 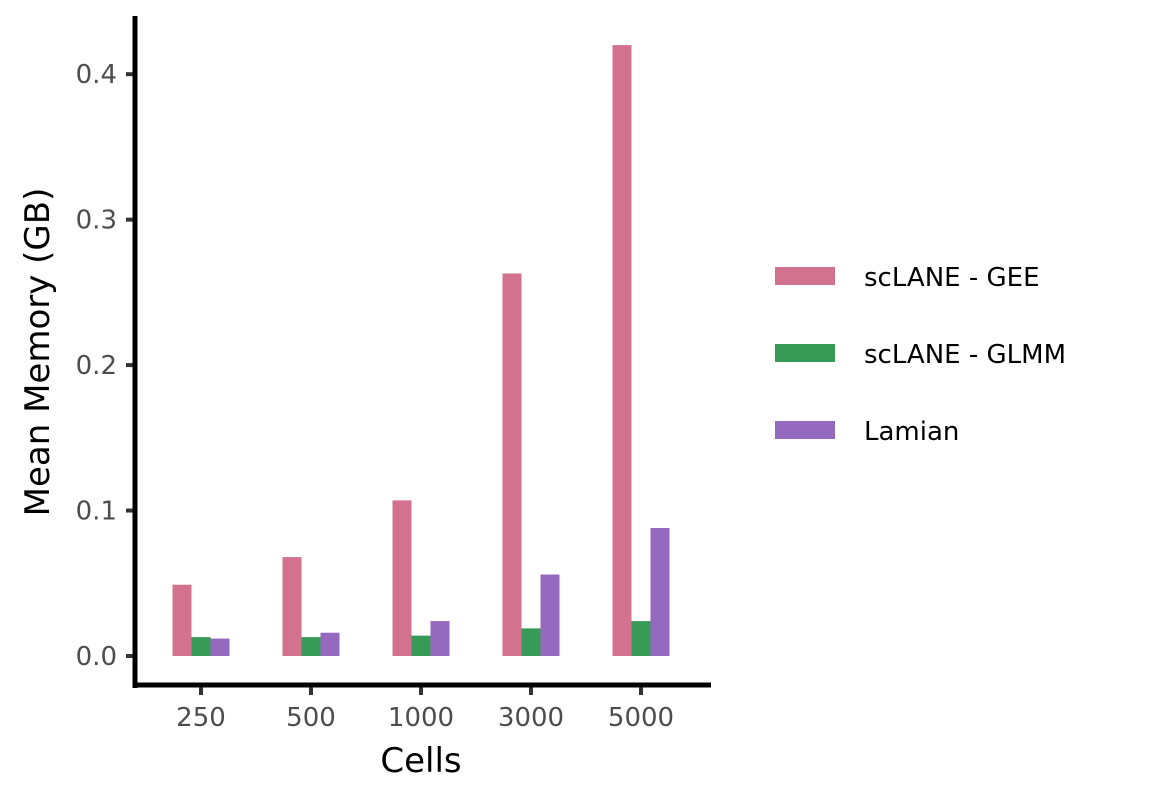 What do you see at coordinates (952, 278) in the screenshot?
I see `legend-label: scLANE - GEE` at bounding box center [952, 278].